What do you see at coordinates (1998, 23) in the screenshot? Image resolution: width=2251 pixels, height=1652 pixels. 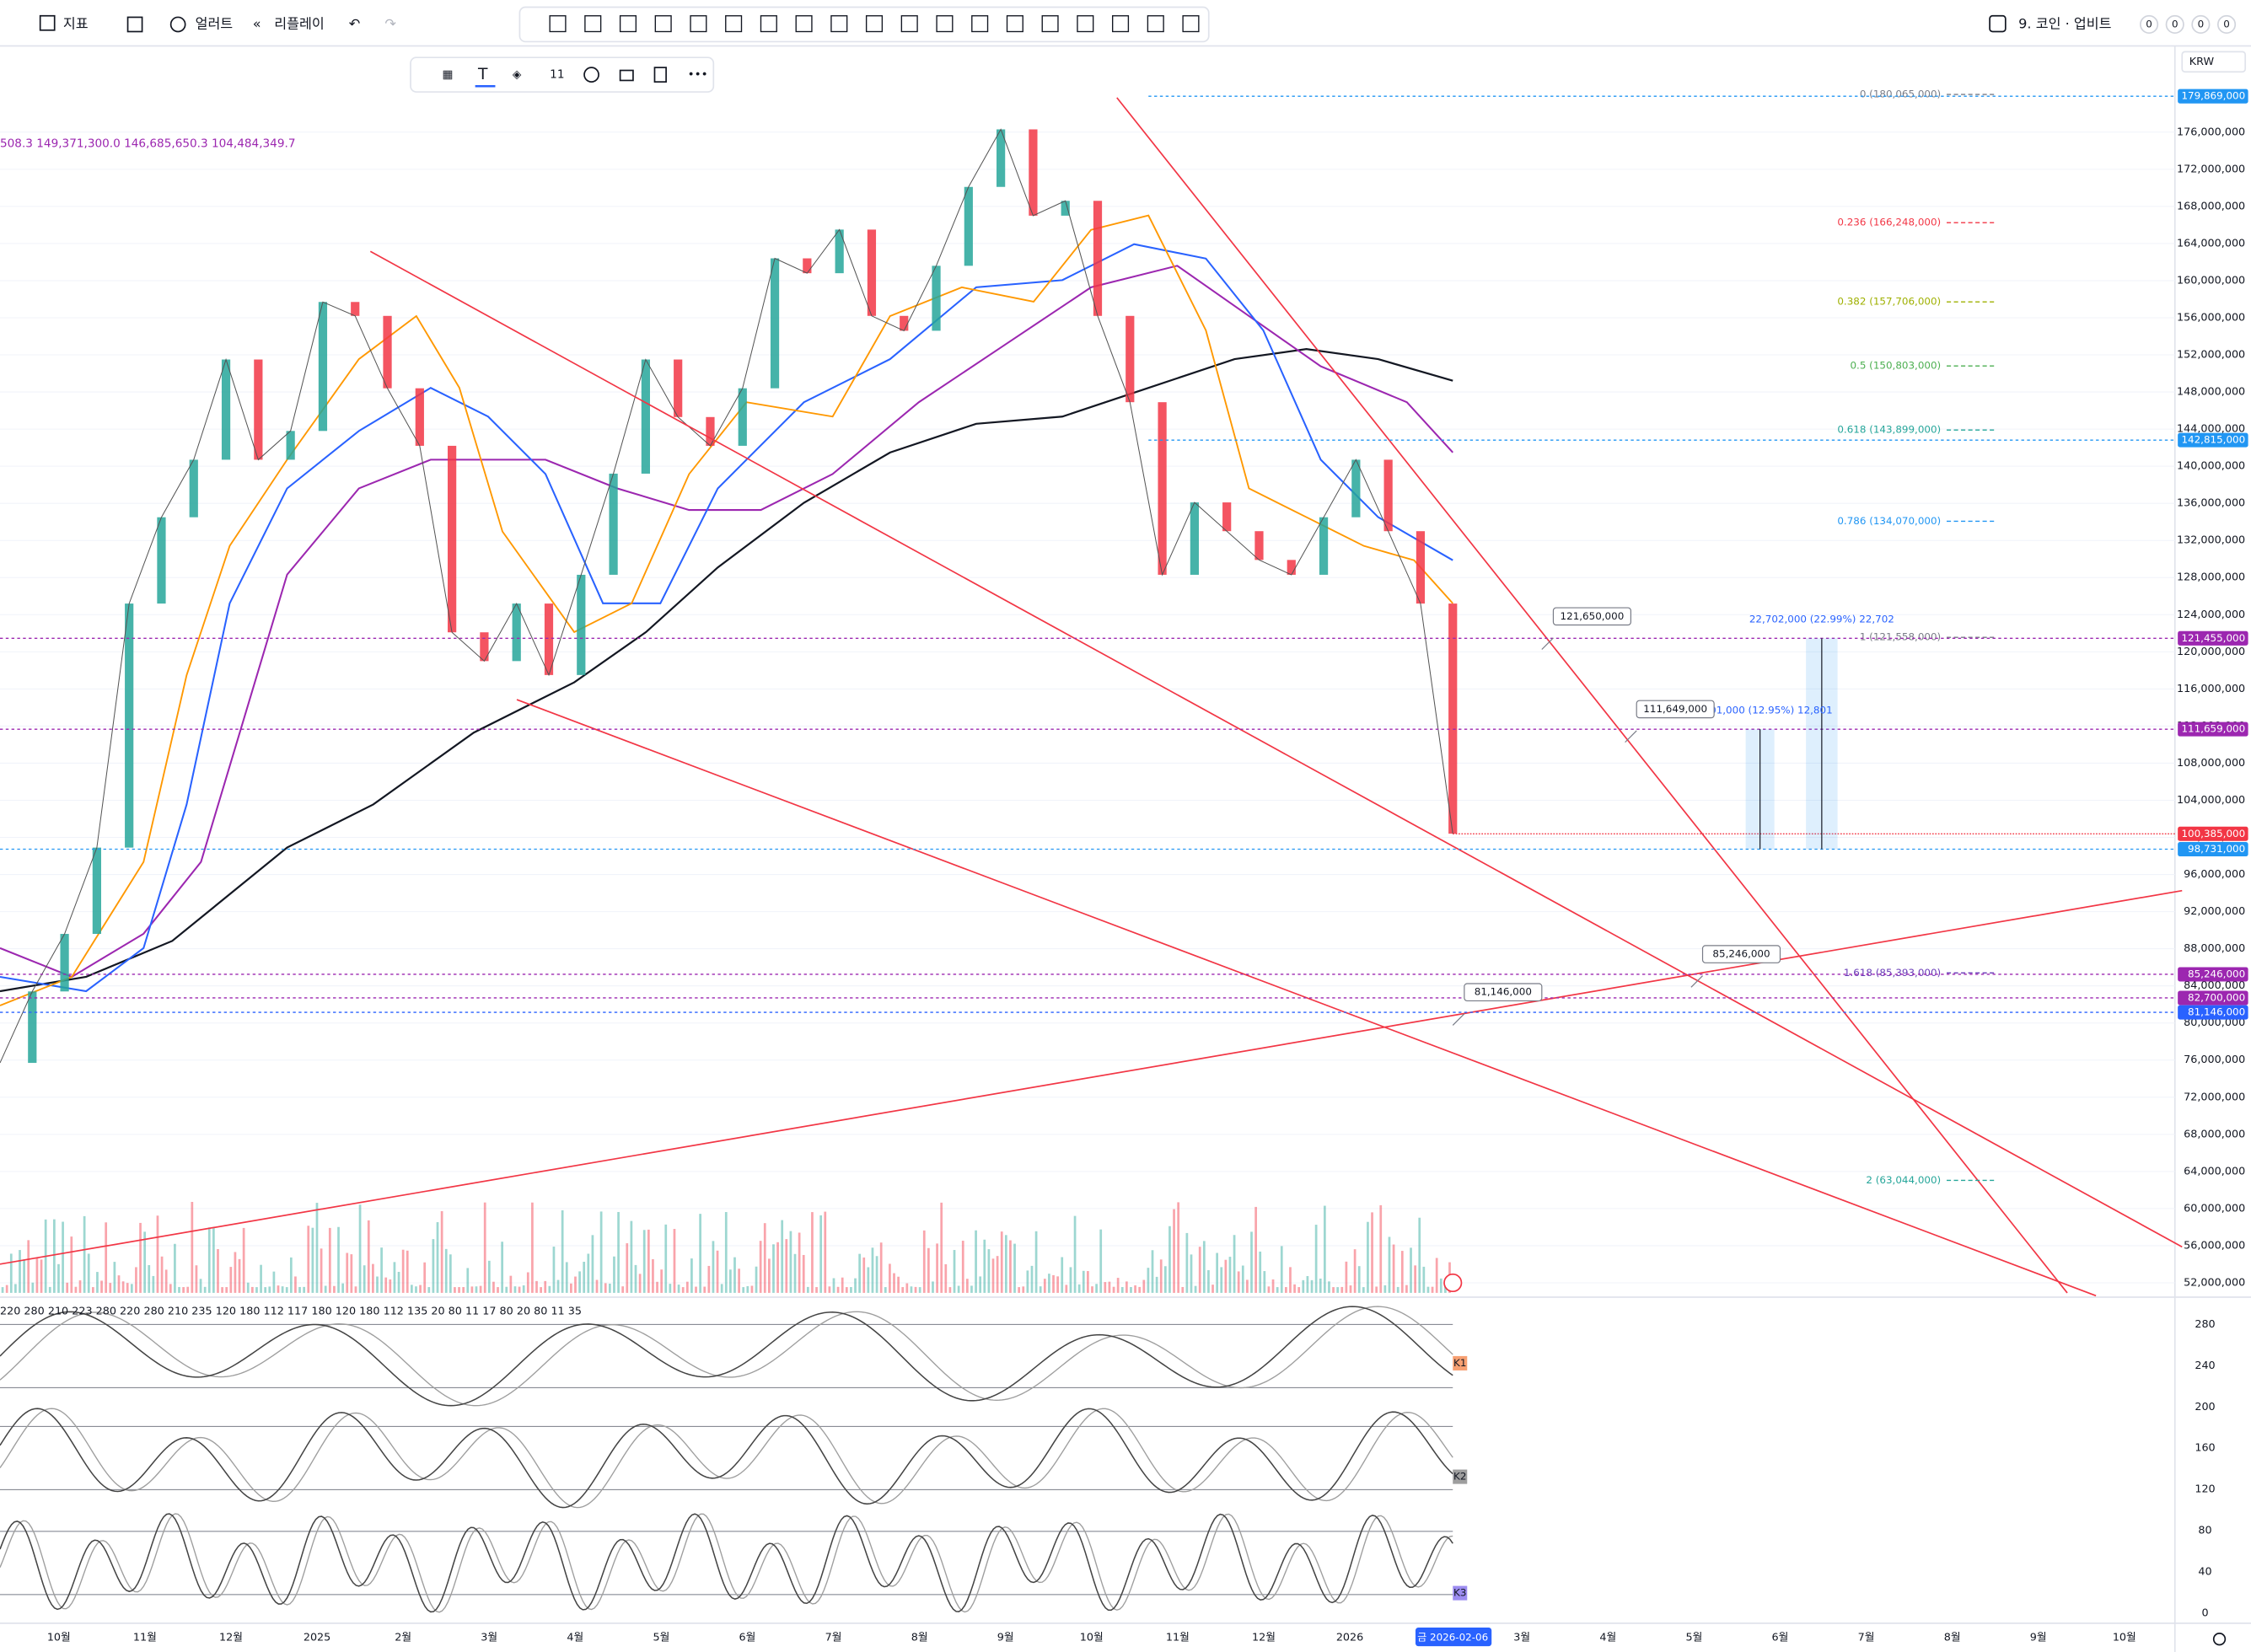 I see `checkbox` at bounding box center [1998, 23].